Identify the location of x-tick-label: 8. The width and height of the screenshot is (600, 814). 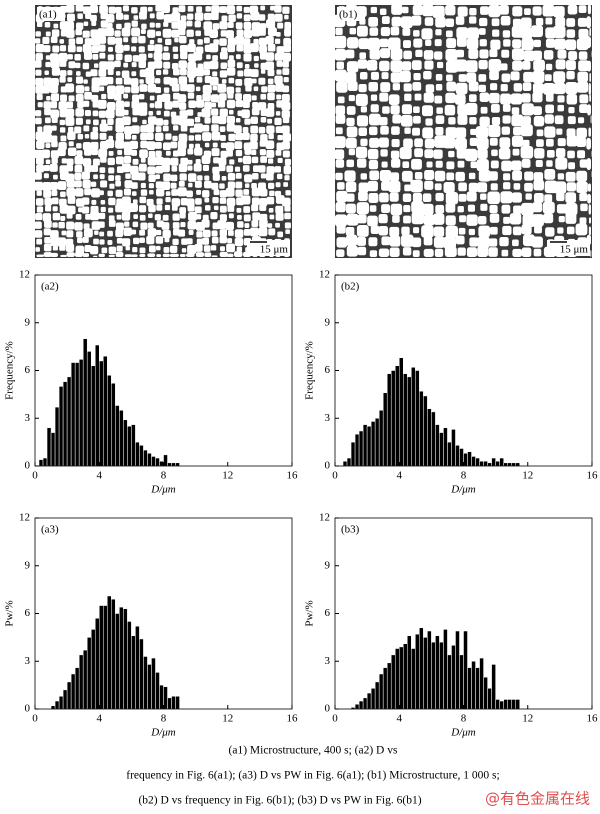
(464, 719).